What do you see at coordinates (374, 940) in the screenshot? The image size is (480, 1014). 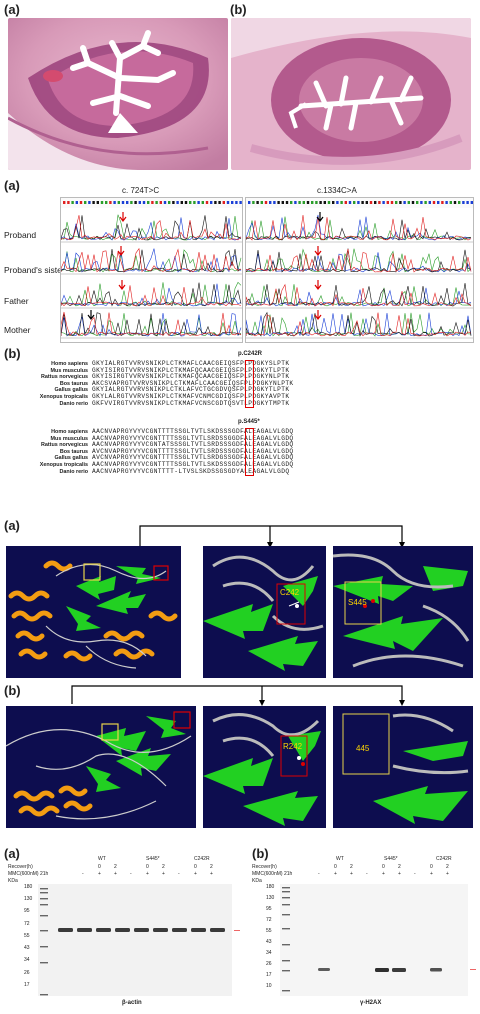 I see `blot-b-membrane` at bounding box center [374, 940].